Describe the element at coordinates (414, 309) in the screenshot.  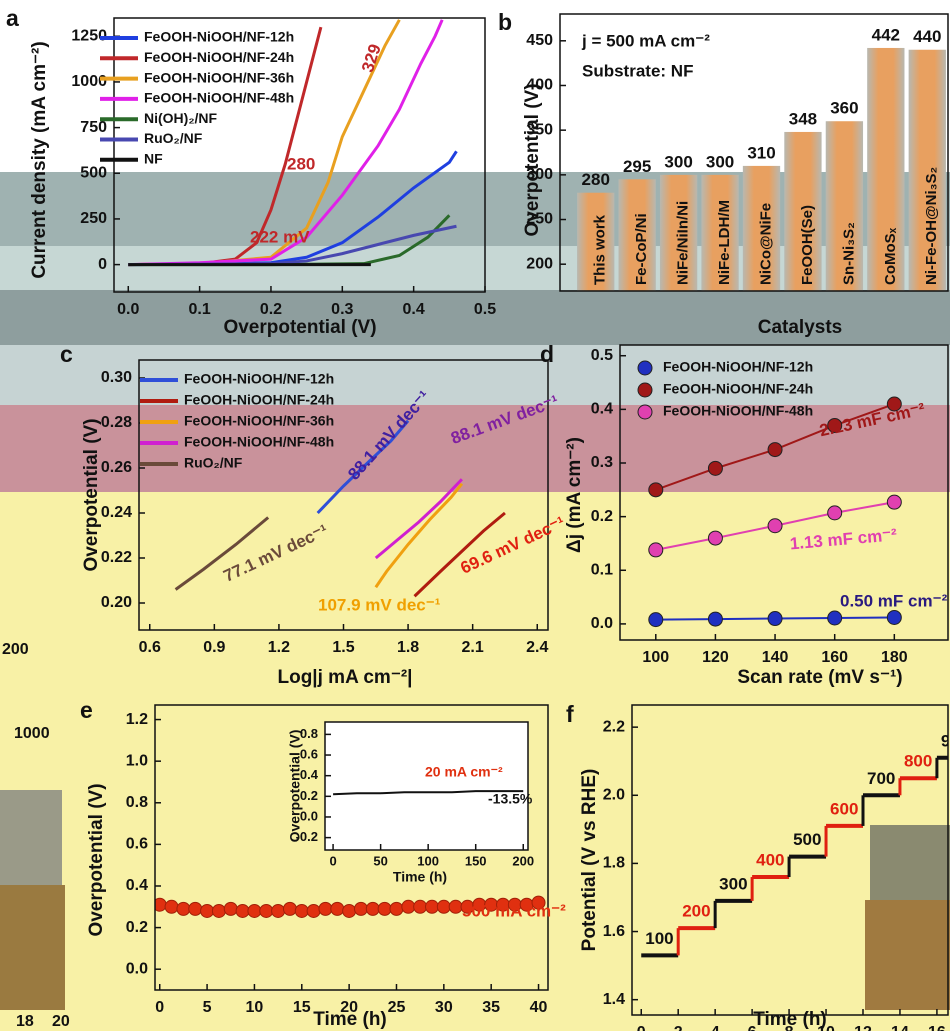
I see `x-tick-label: 0.4` at that location.